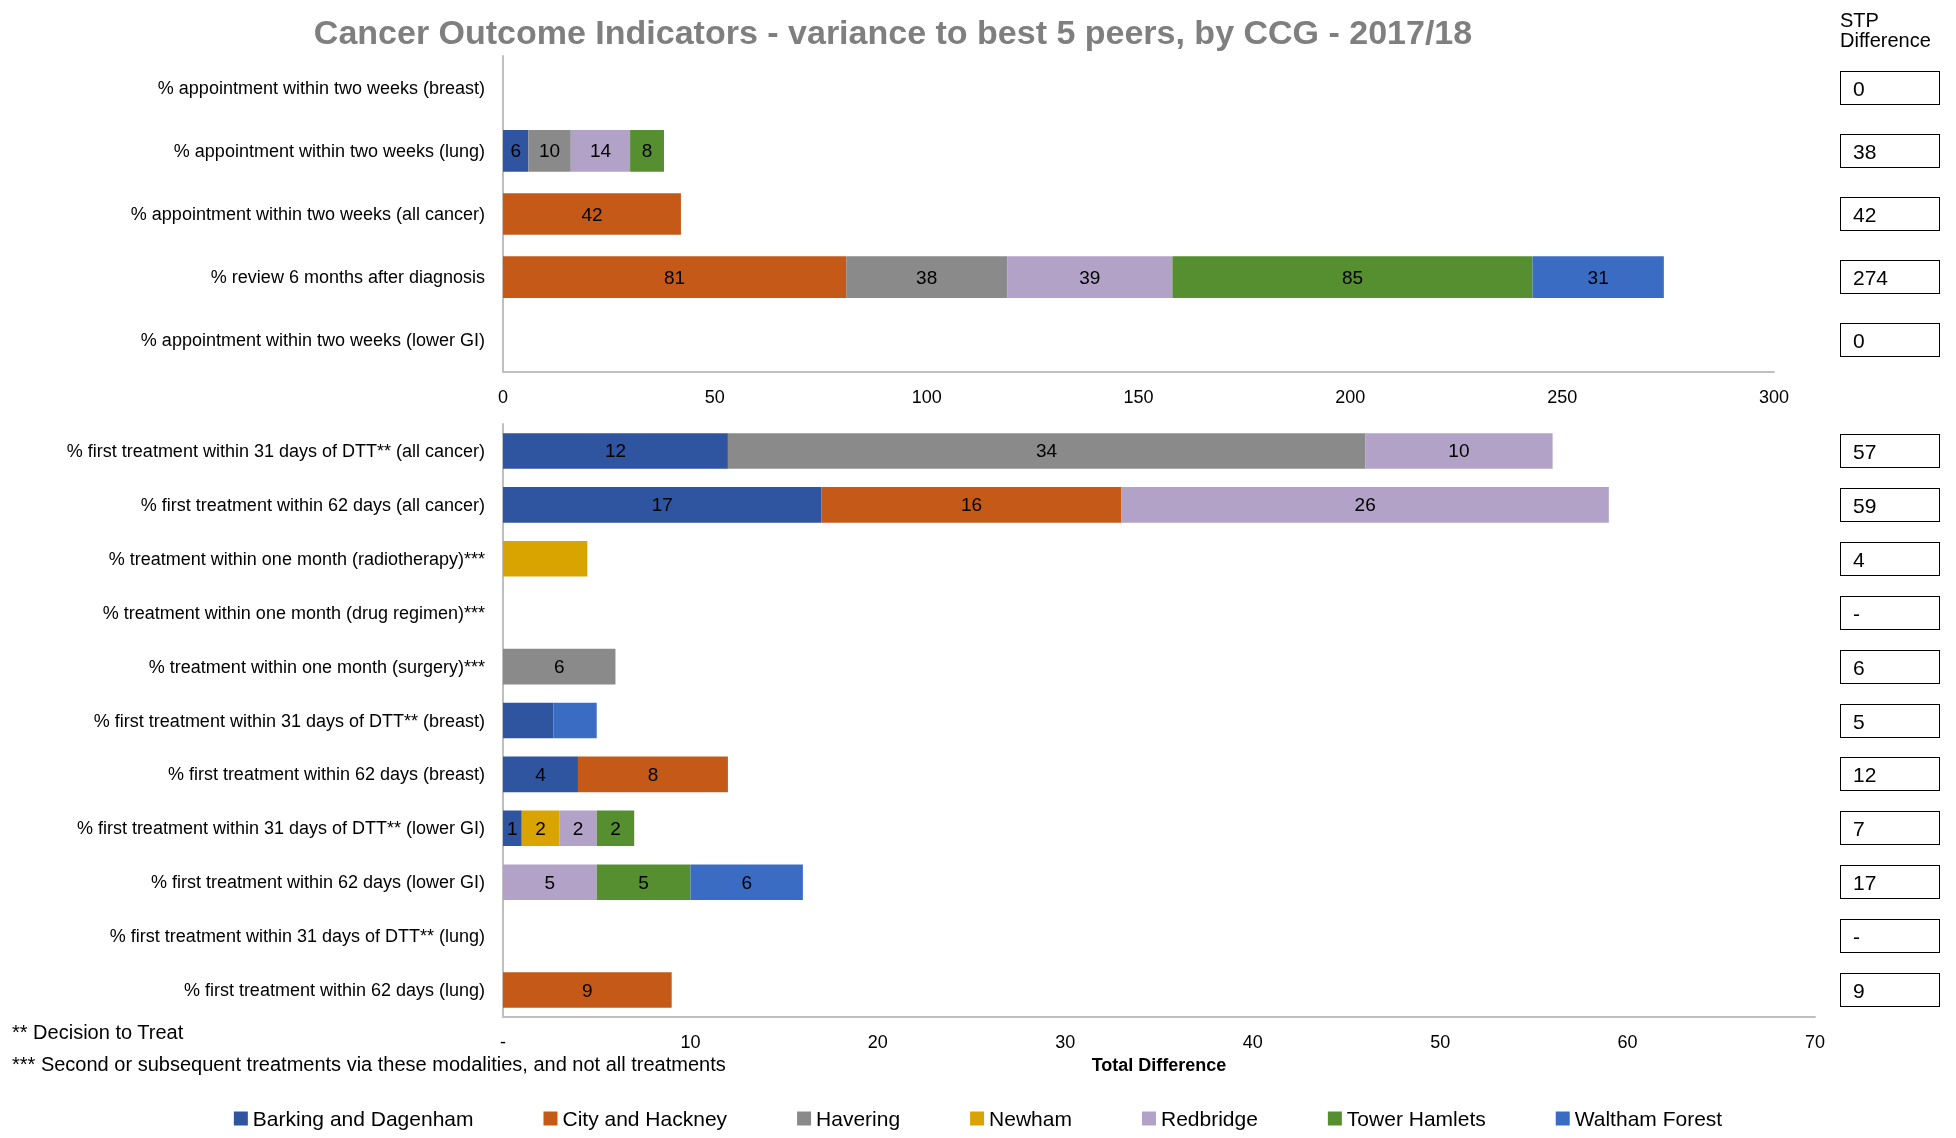 The width and height of the screenshot is (1956, 1138). What do you see at coordinates (1890, 150) in the screenshot?
I see `text-field: 38` at bounding box center [1890, 150].